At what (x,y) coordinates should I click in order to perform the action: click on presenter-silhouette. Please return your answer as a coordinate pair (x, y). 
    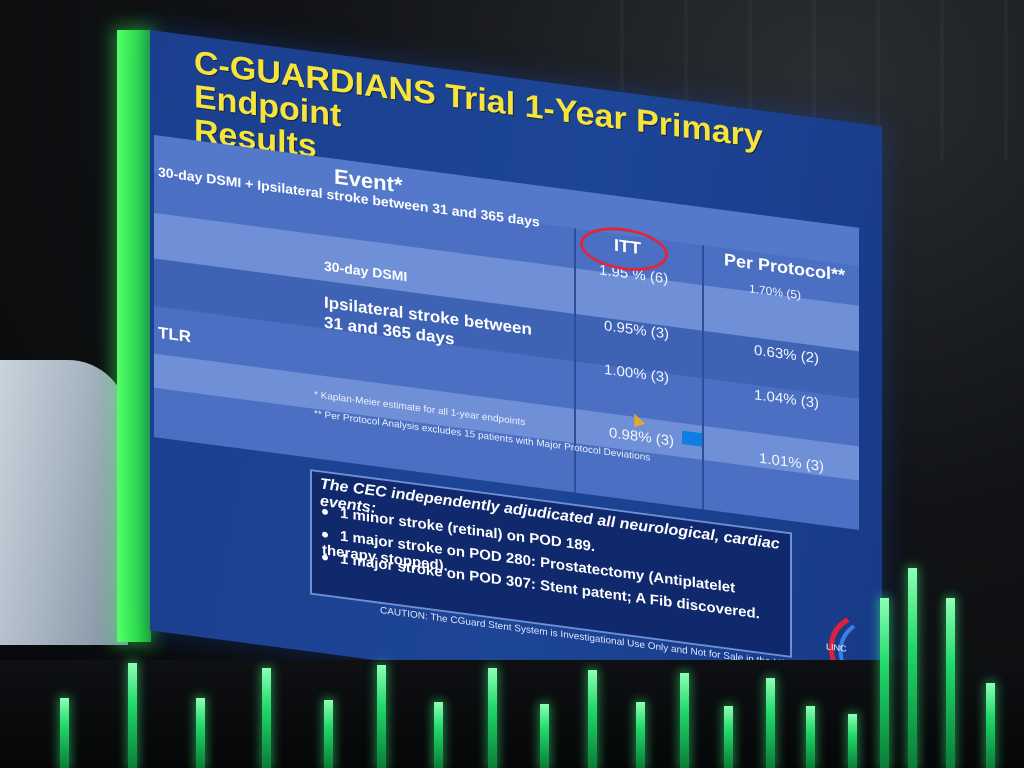
    Looking at the image, I should click on (64, 502).